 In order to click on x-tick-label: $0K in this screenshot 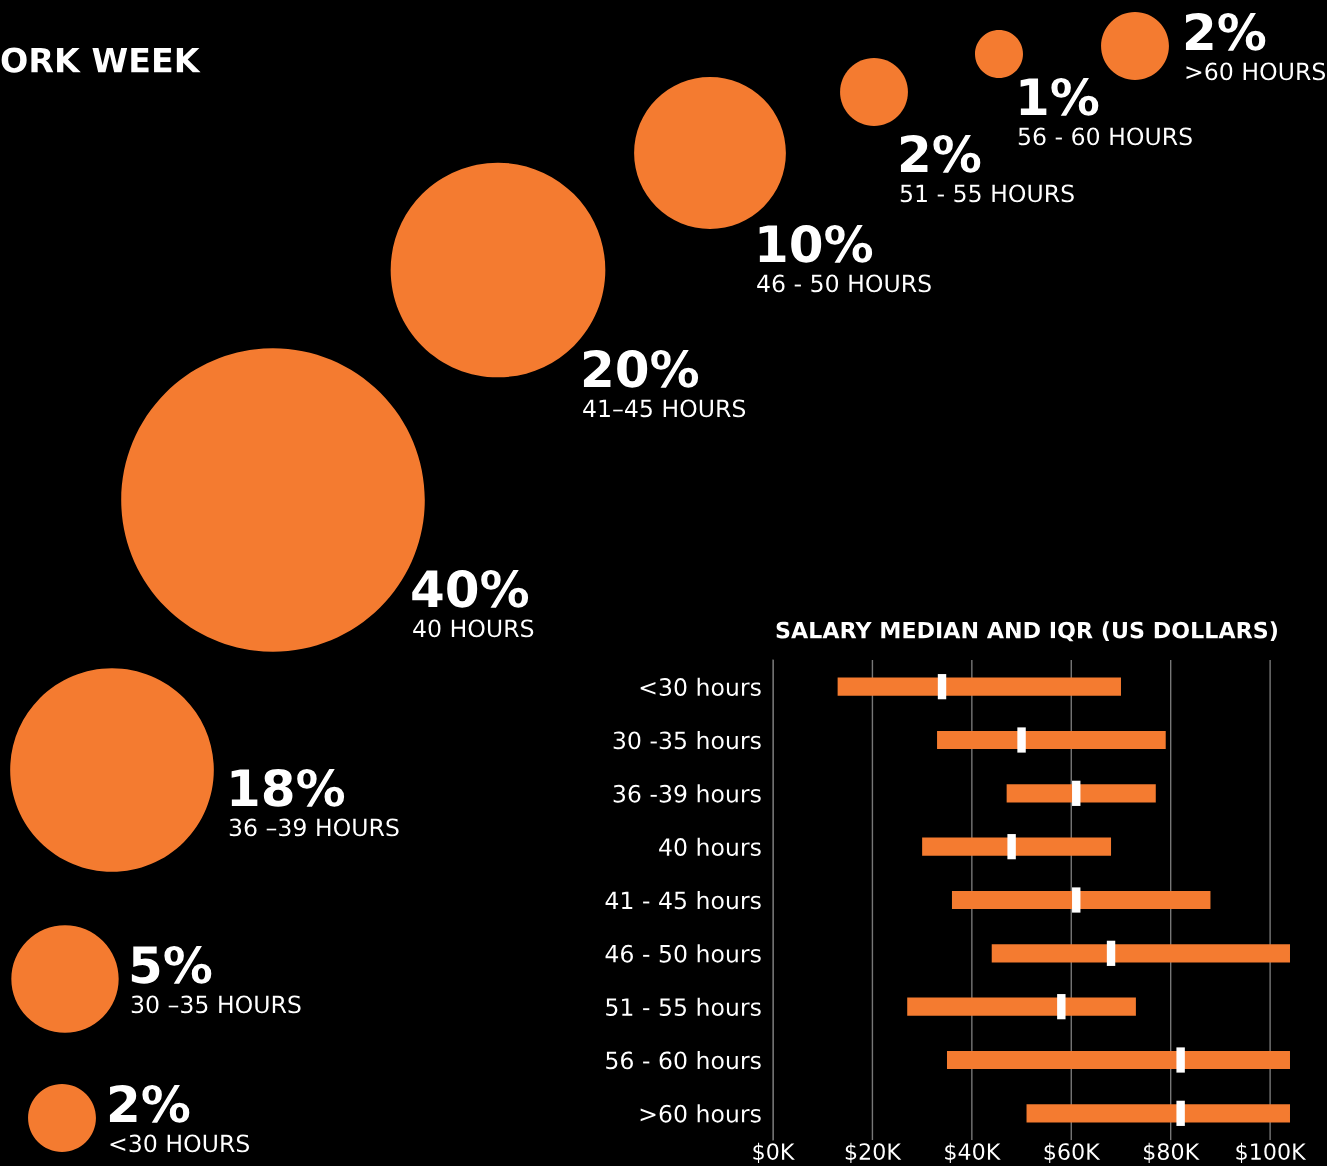, I will do `click(774, 1152)`.